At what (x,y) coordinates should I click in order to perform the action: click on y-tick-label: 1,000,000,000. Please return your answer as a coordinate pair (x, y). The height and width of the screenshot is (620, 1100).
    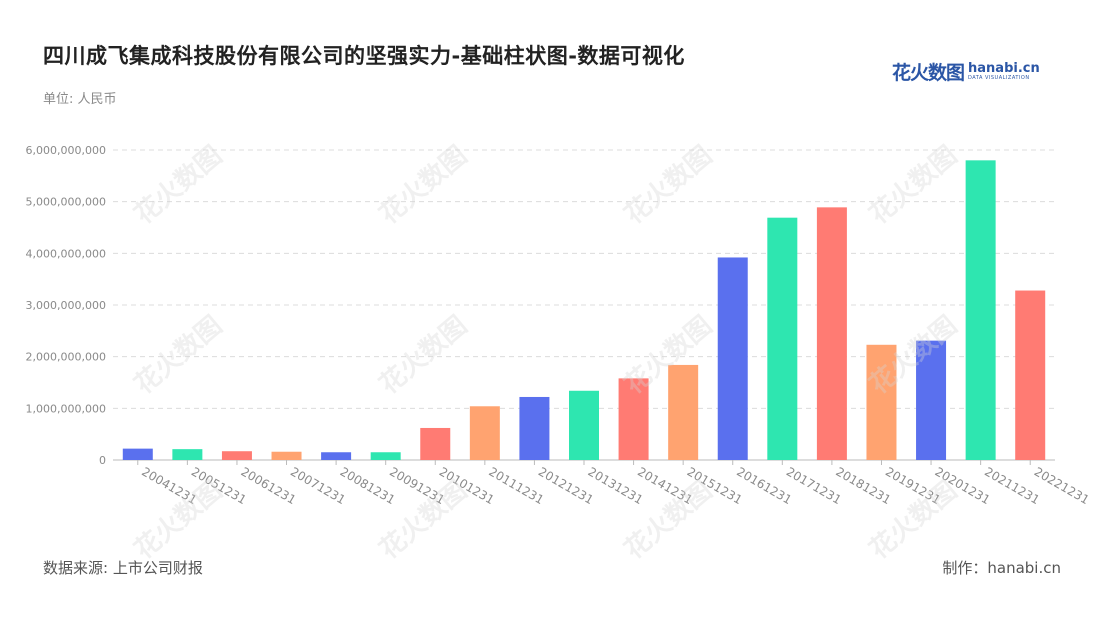
    Looking at the image, I should click on (66, 408).